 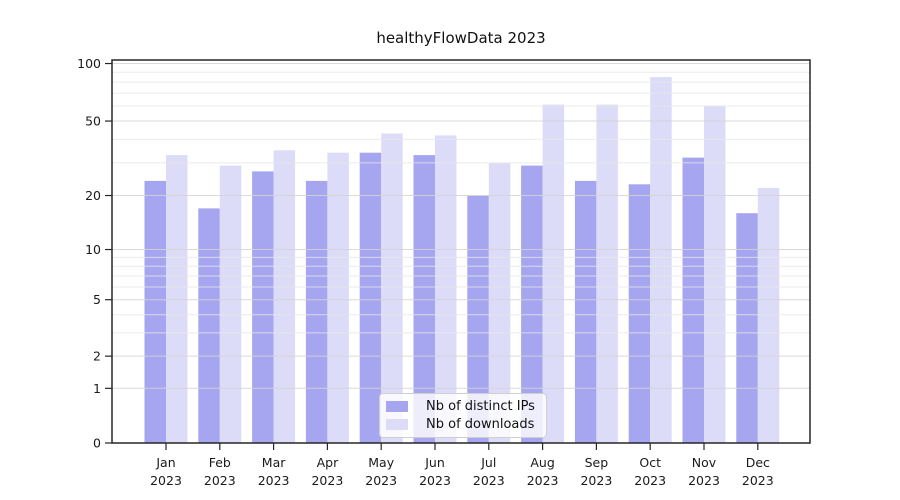 I want to click on legend-item-distinct-ips: Nb of distinct IPs, so click(x=463, y=406).